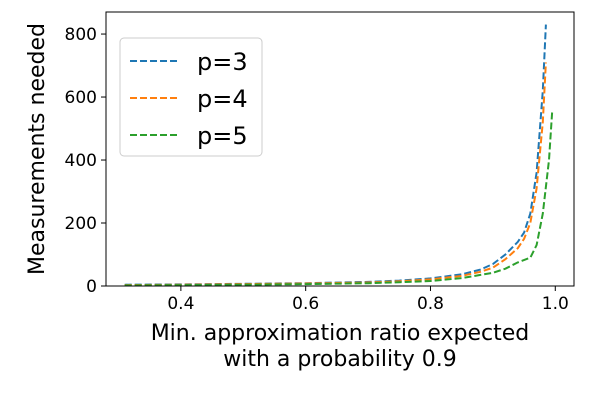  Describe the element at coordinates (222, 99) in the screenshot. I see `legend-entry-label: p=4` at that location.